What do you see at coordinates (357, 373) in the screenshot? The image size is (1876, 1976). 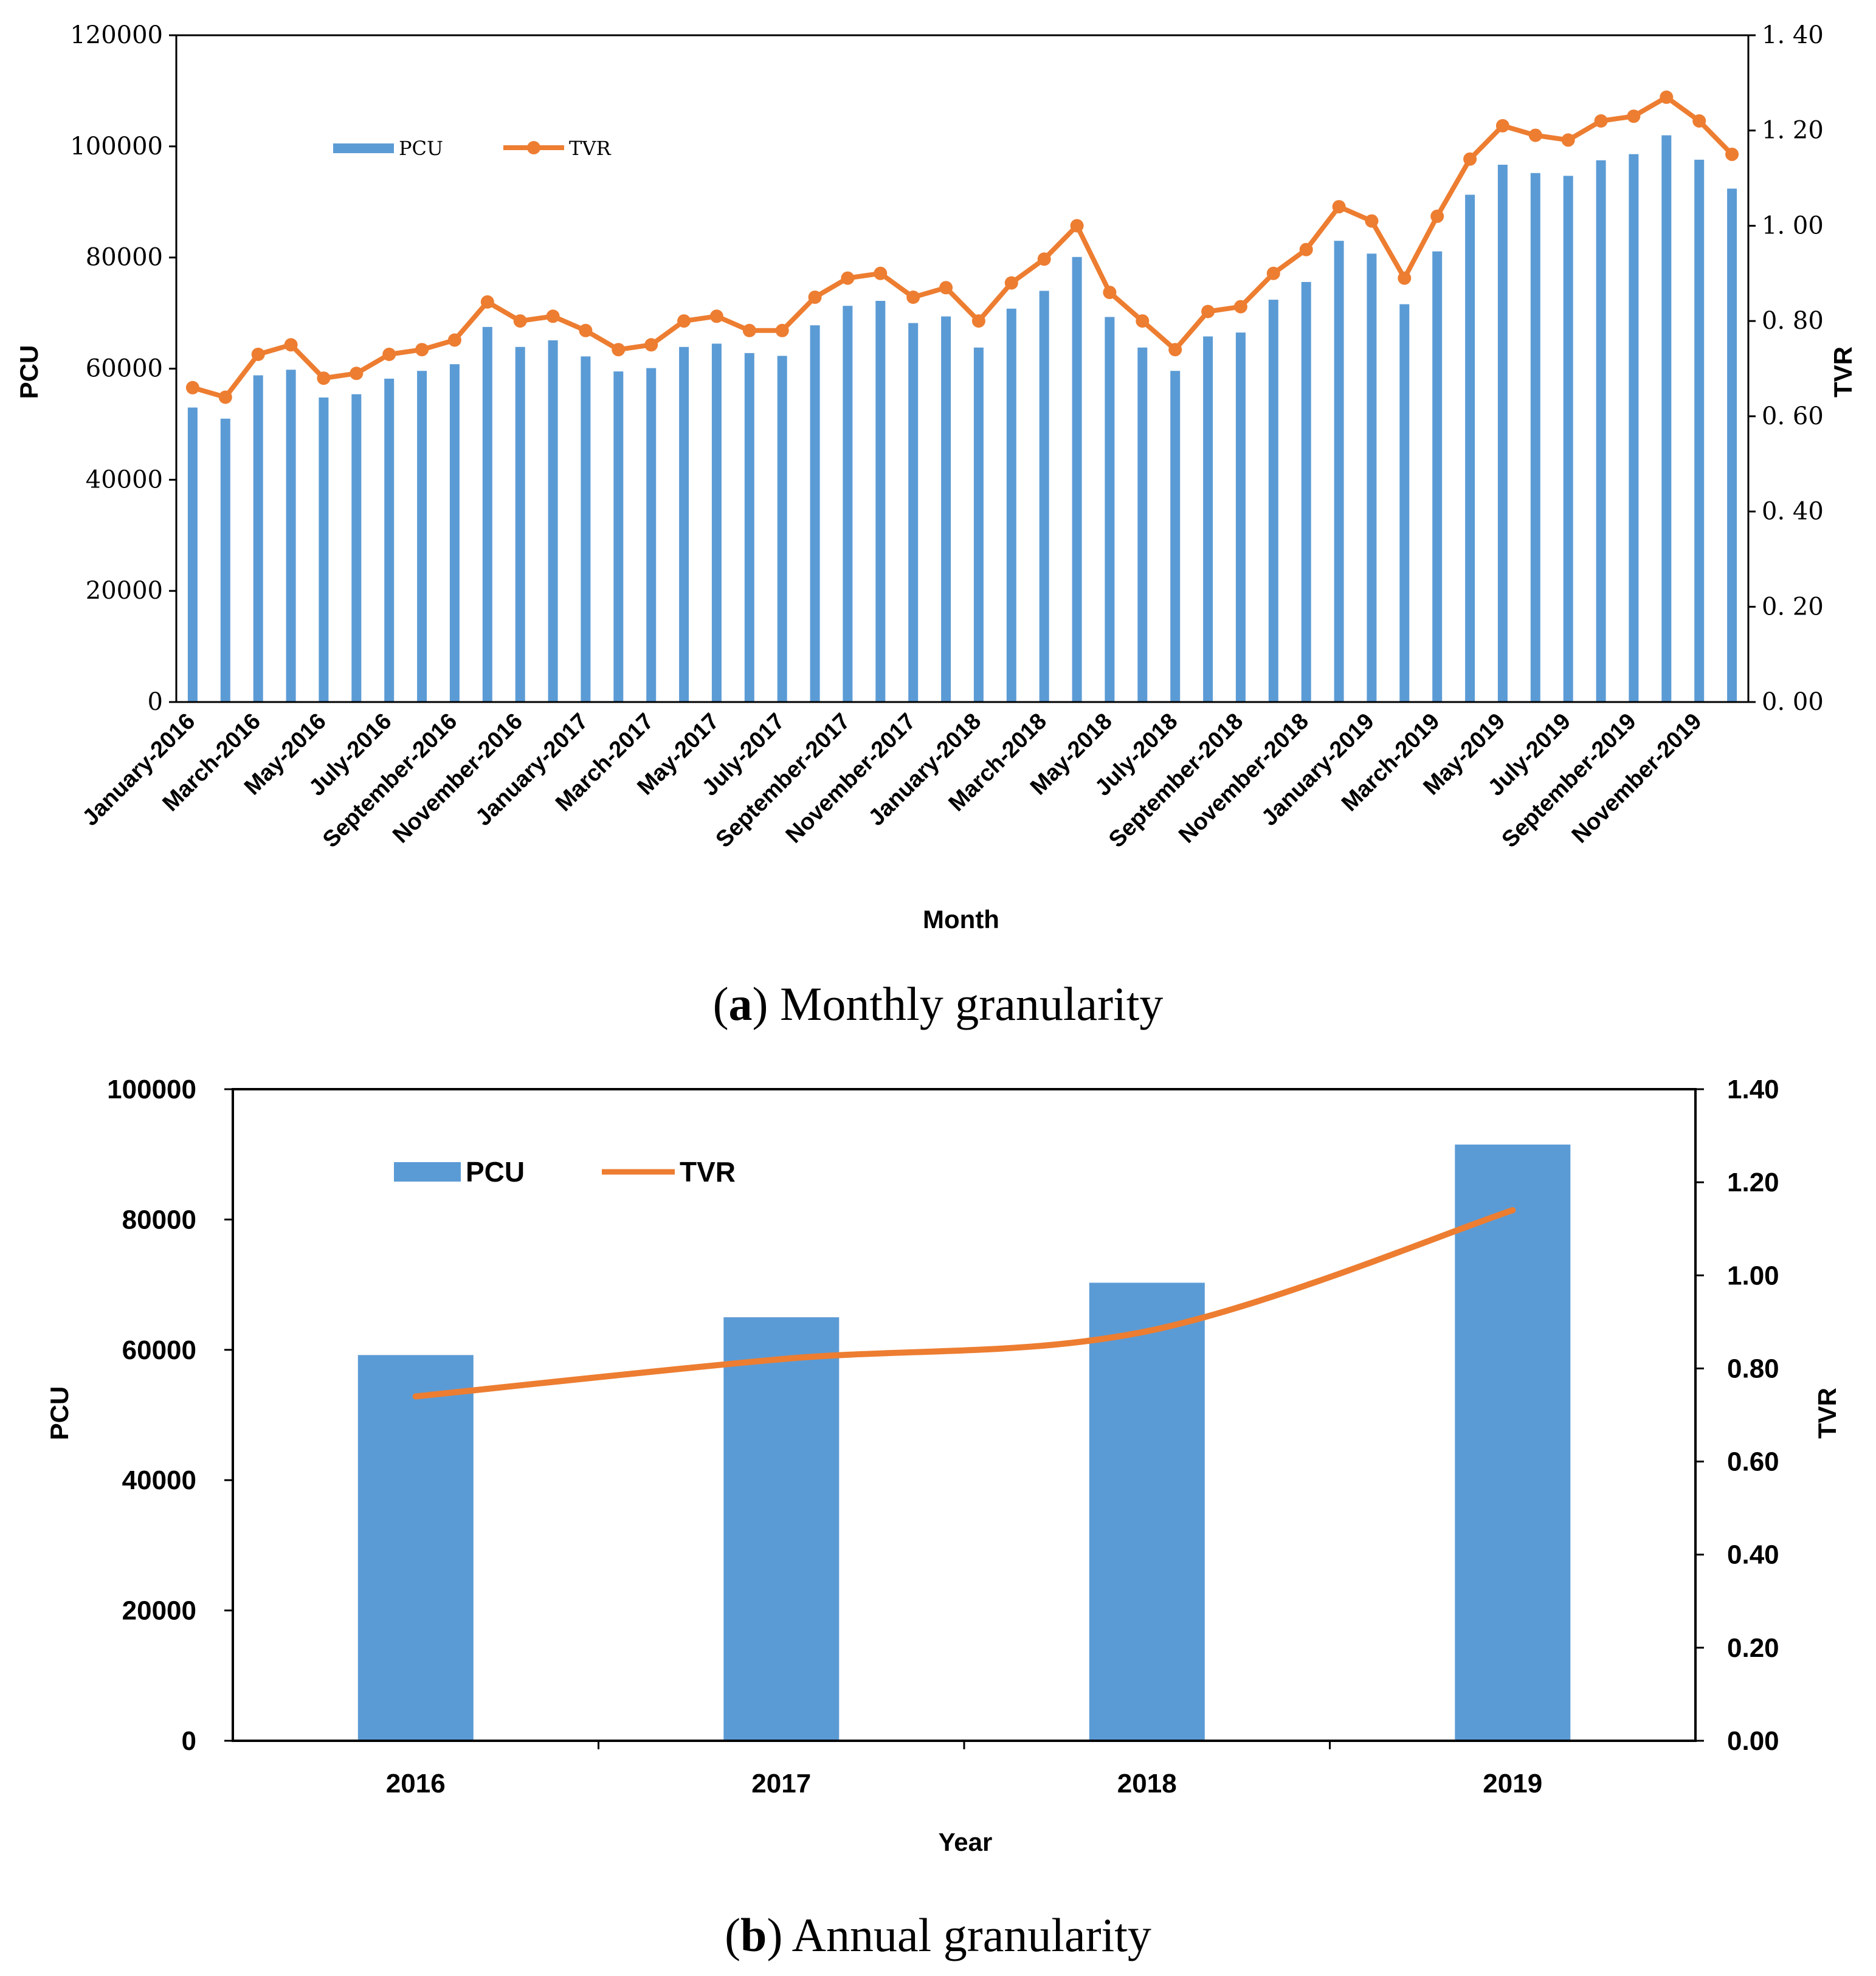 I see `a-tvr-point-June-2016` at bounding box center [357, 373].